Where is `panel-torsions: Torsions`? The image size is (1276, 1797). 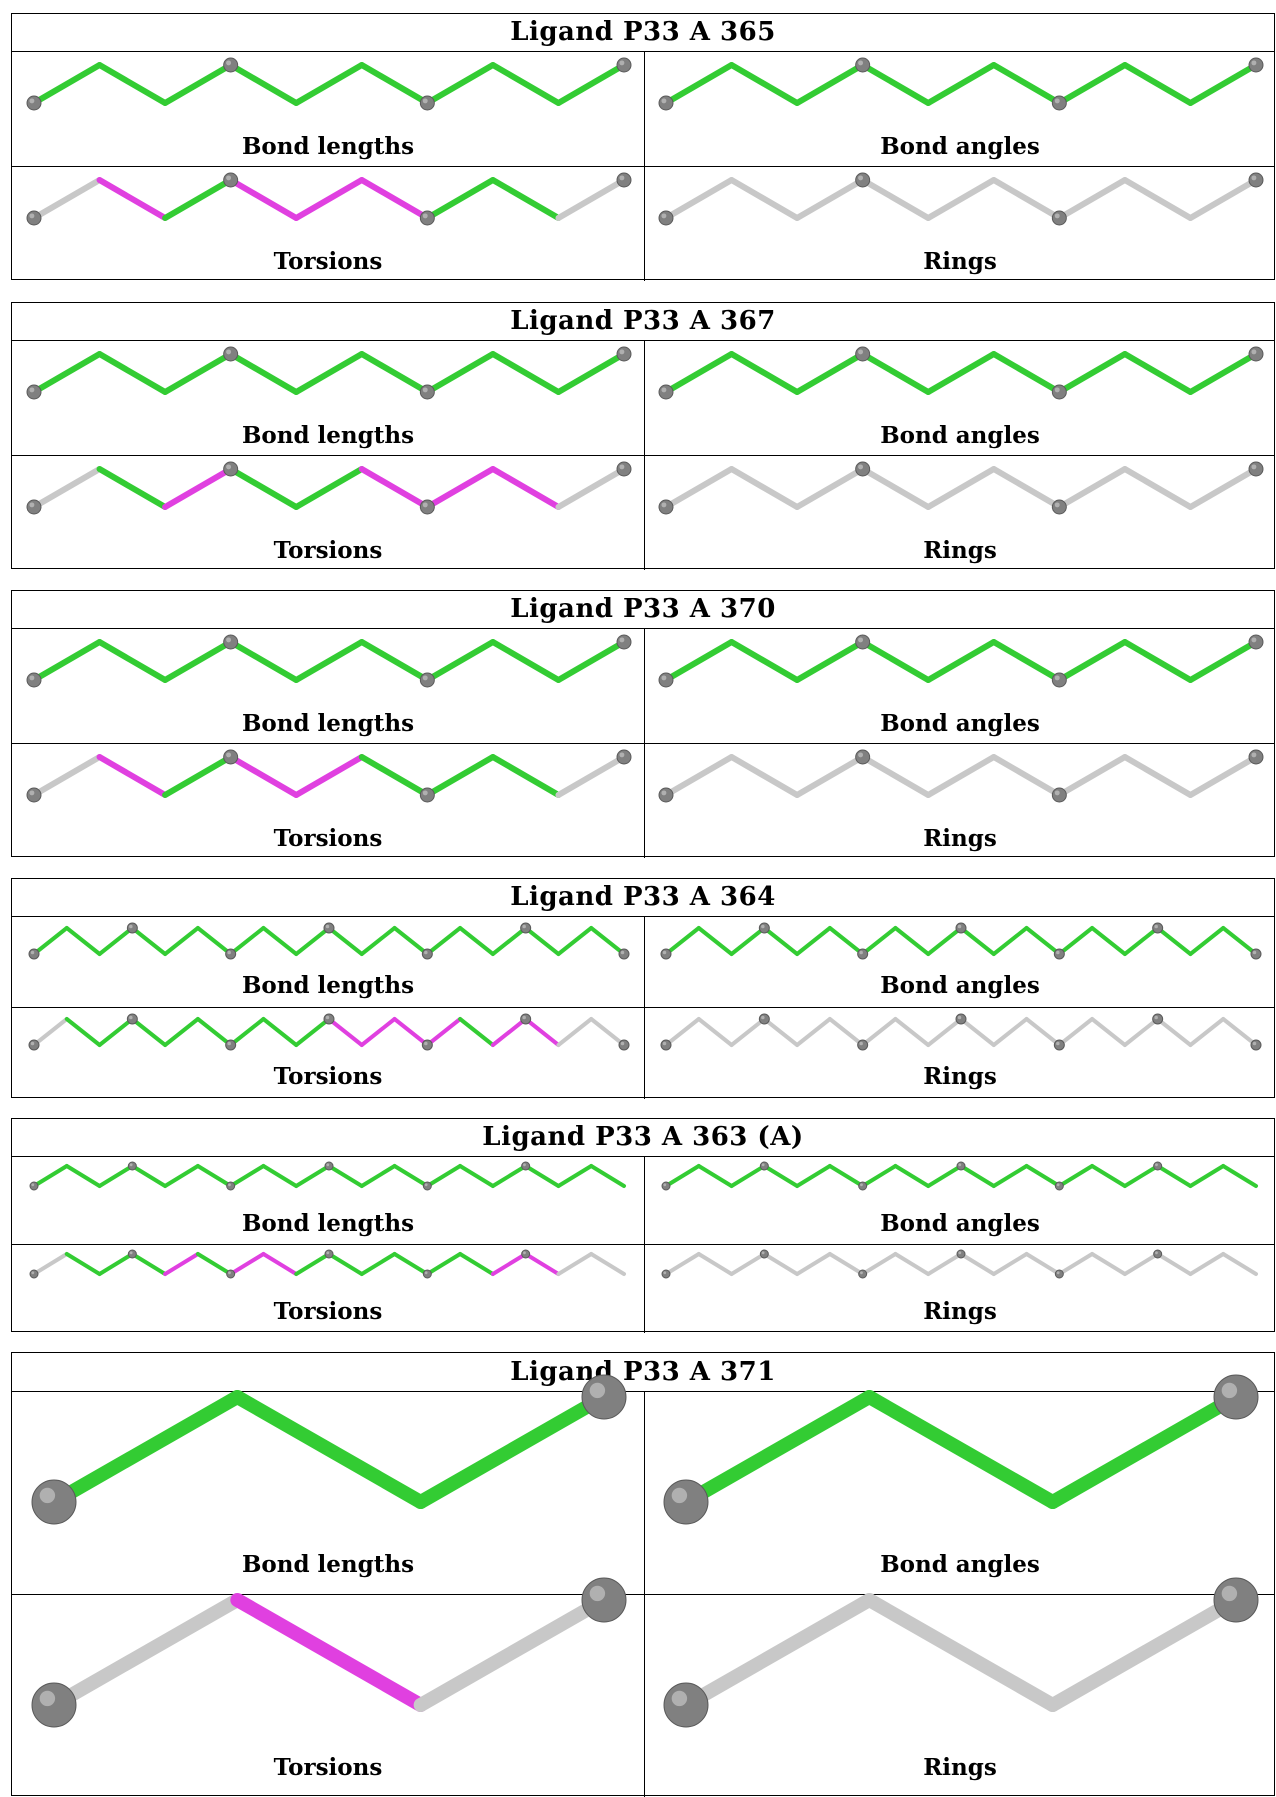
panel-torsions: Torsions is located at coordinates (328, 1687).